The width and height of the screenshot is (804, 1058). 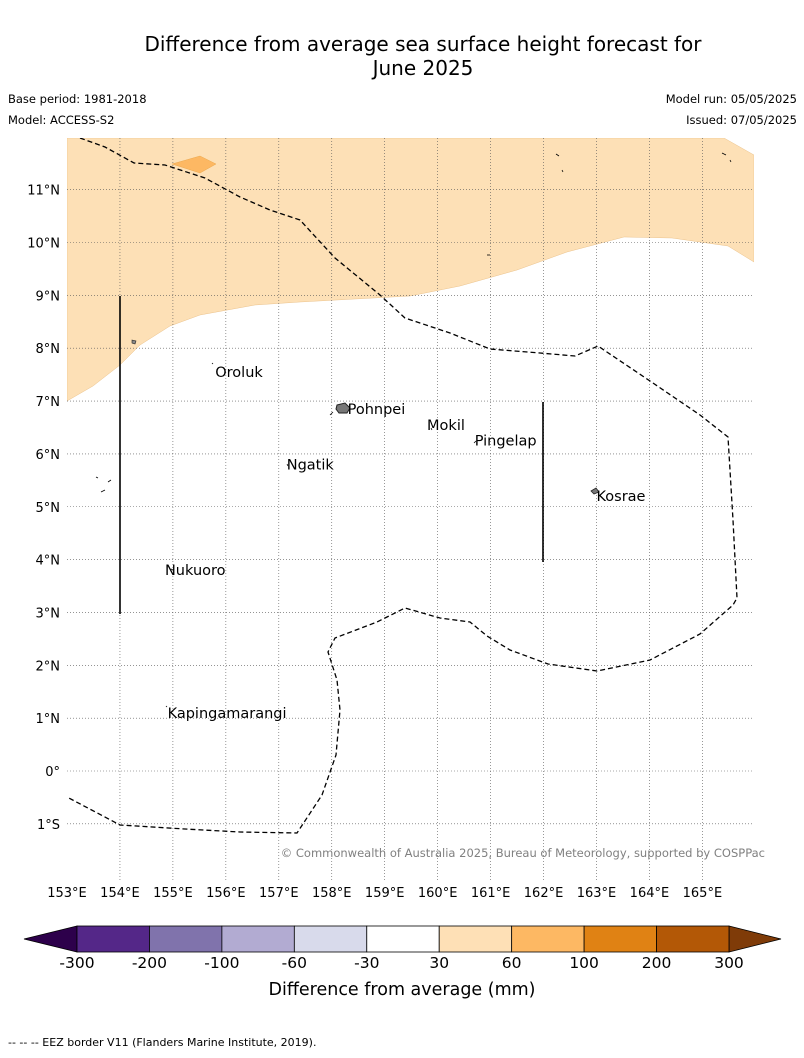 What do you see at coordinates (195, 571) in the screenshot?
I see `place-label: Nukuoro` at bounding box center [195, 571].